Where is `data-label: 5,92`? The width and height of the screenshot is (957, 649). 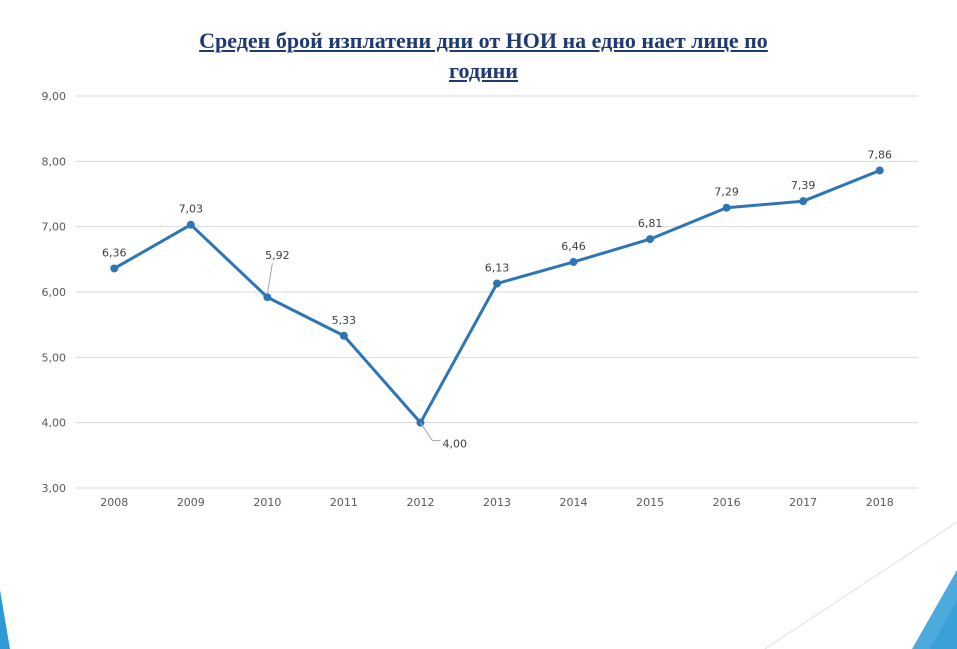
data-label: 5,92 is located at coordinates (277, 255).